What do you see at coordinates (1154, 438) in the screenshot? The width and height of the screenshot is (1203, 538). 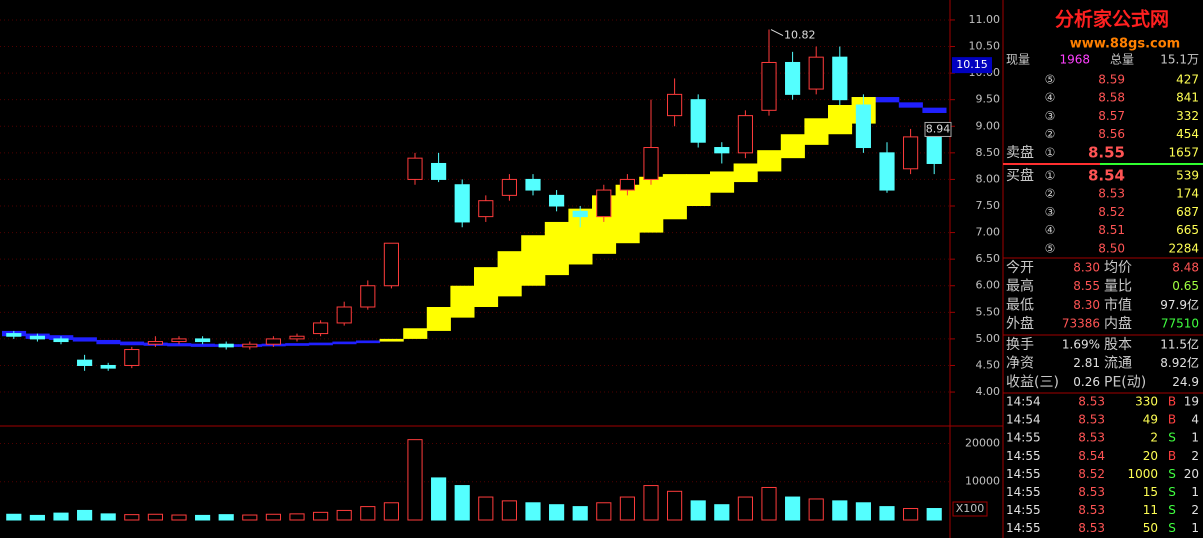 I see `trade-volume: 2` at bounding box center [1154, 438].